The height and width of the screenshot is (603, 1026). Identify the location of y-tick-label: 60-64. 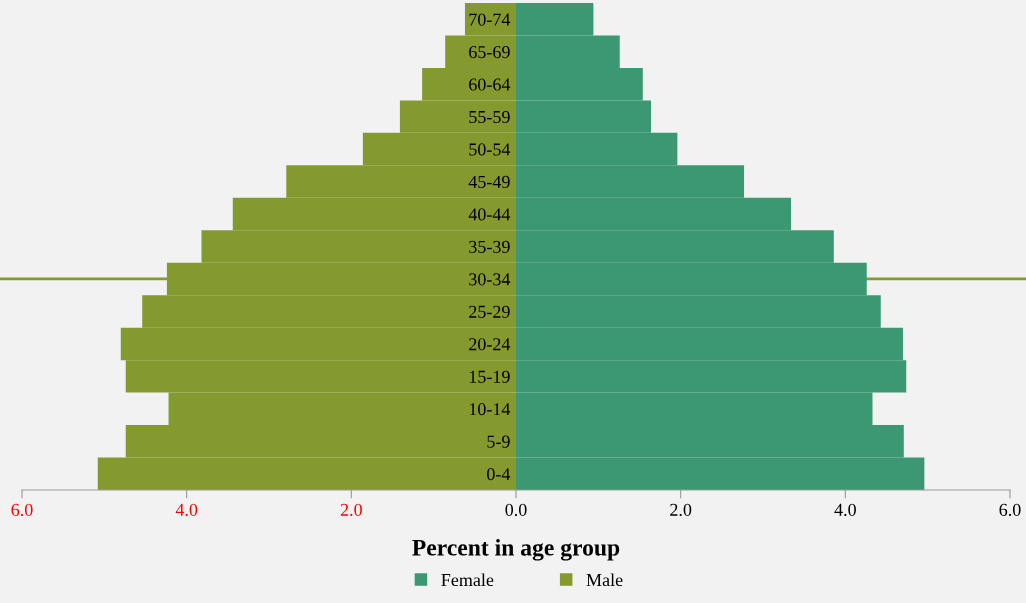
(490, 84).